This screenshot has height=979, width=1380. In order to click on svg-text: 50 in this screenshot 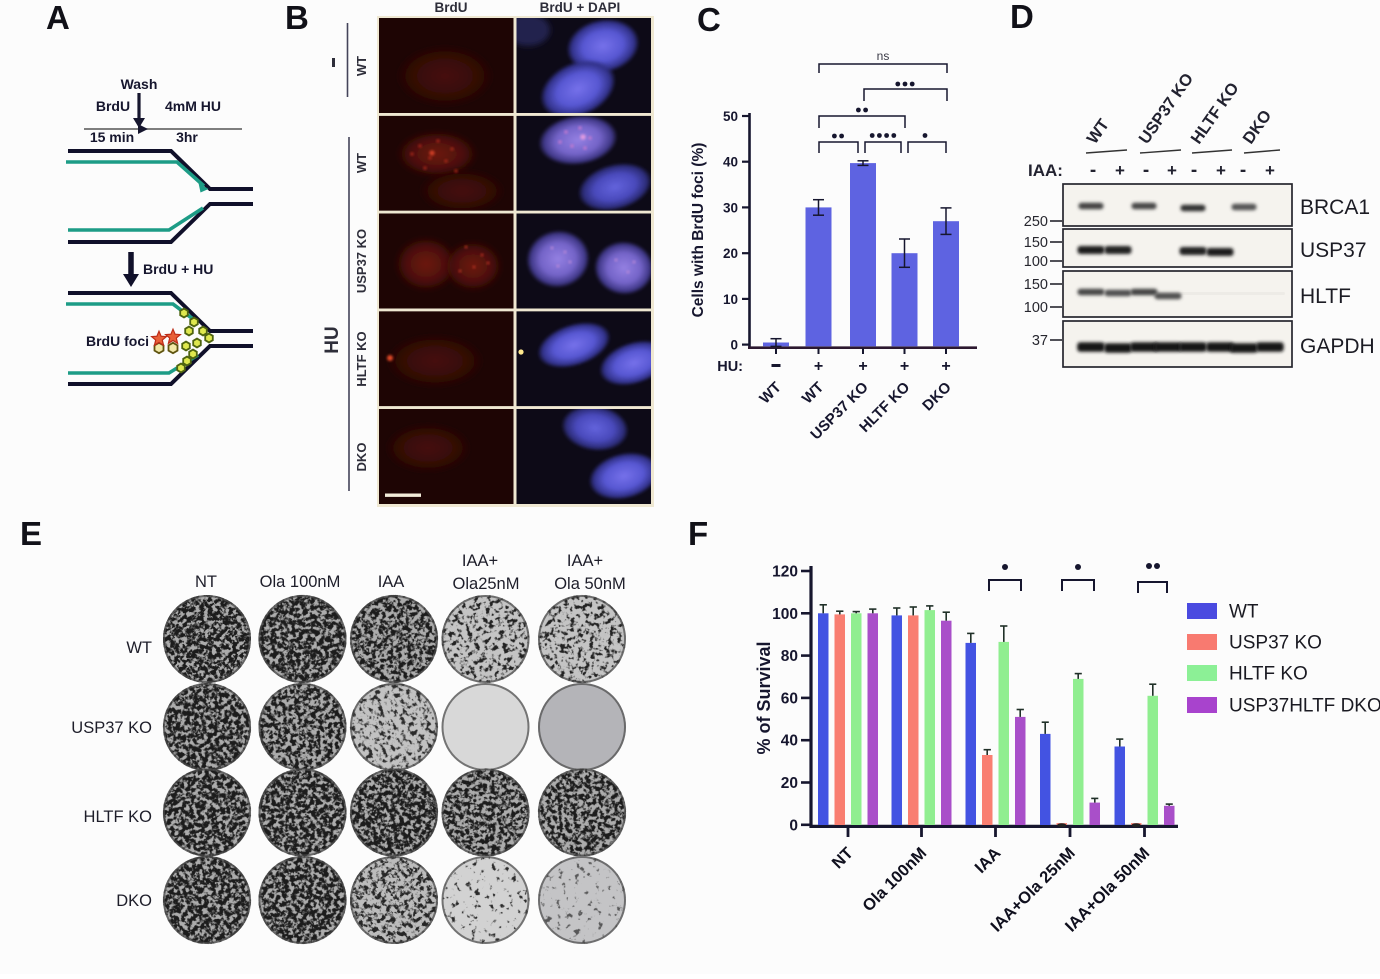, I will do `click(730, 116)`.